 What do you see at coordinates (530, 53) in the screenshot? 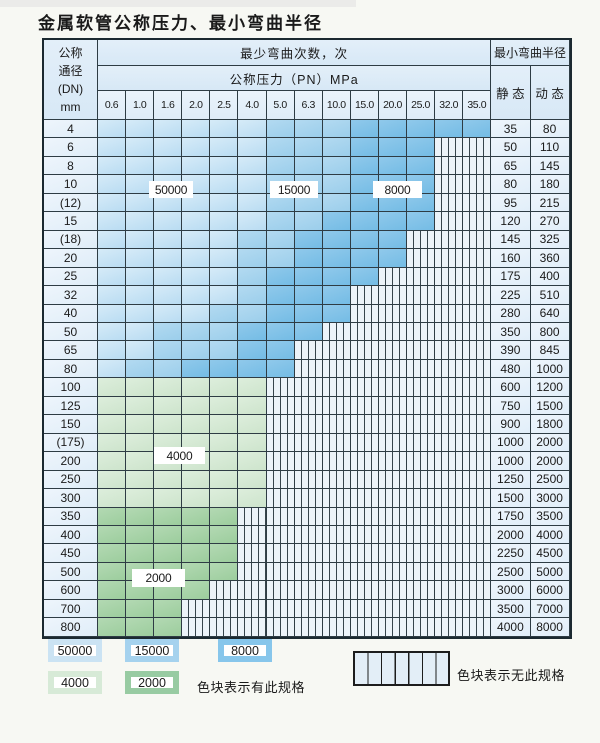
I see `header-min-radius: 最小弯曲半径` at bounding box center [530, 53].